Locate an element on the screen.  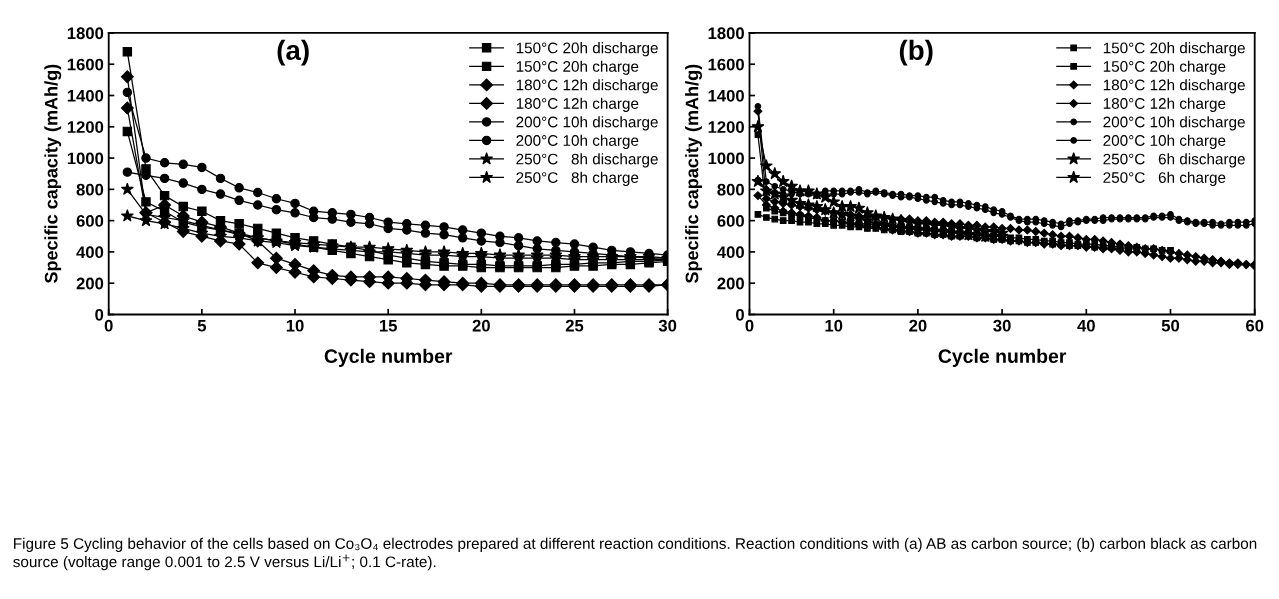
x-tick-label: 15 is located at coordinates (388, 325).